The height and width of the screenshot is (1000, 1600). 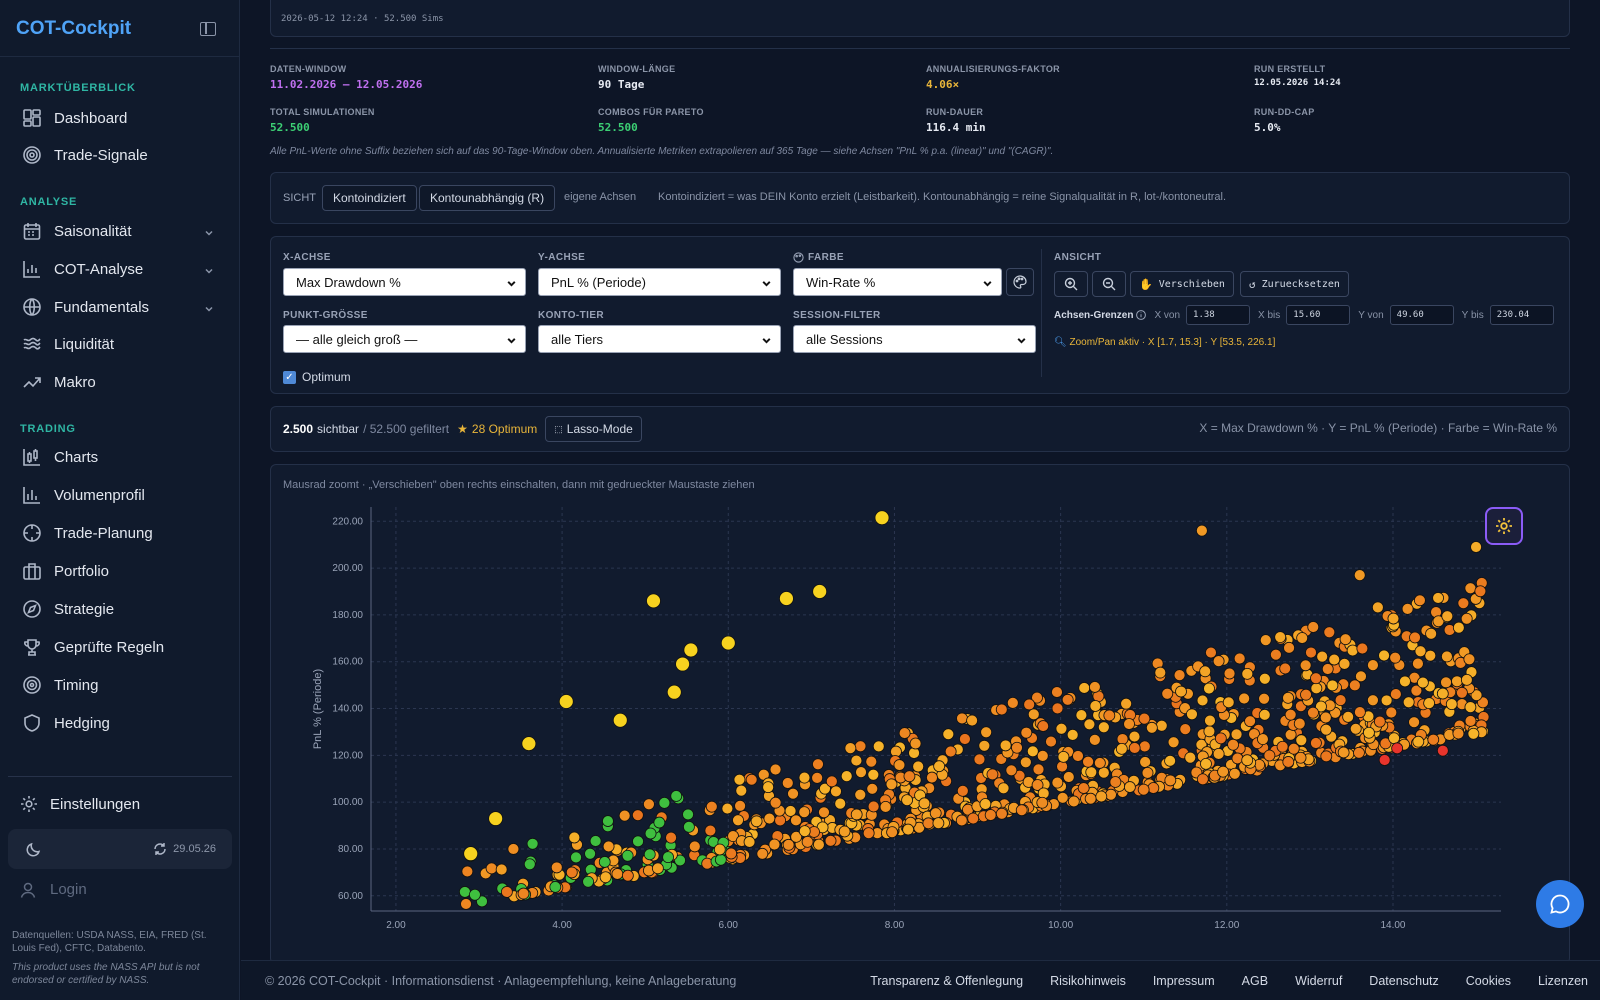 I want to click on sidebar-item-liquiditaet: Liquidität, so click(x=120, y=344).